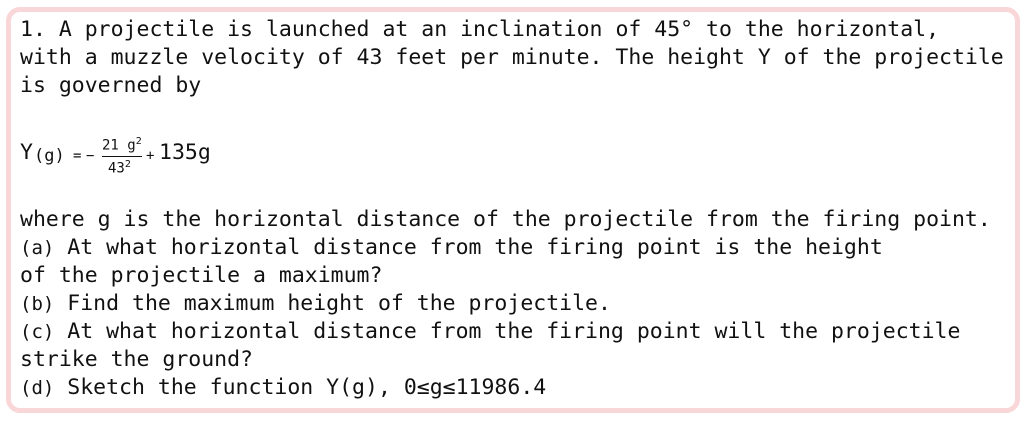 This screenshot has height=421, width=1028. What do you see at coordinates (37, 248) in the screenshot?
I see `part-label: (a)` at bounding box center [37, 248].